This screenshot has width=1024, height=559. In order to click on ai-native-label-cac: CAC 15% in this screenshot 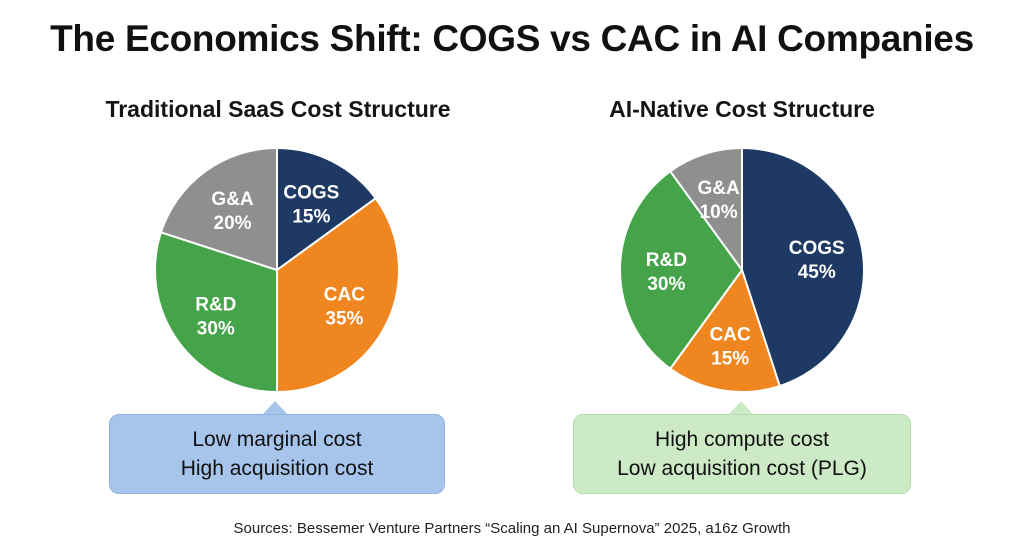, I will do `click(730, 347)`.